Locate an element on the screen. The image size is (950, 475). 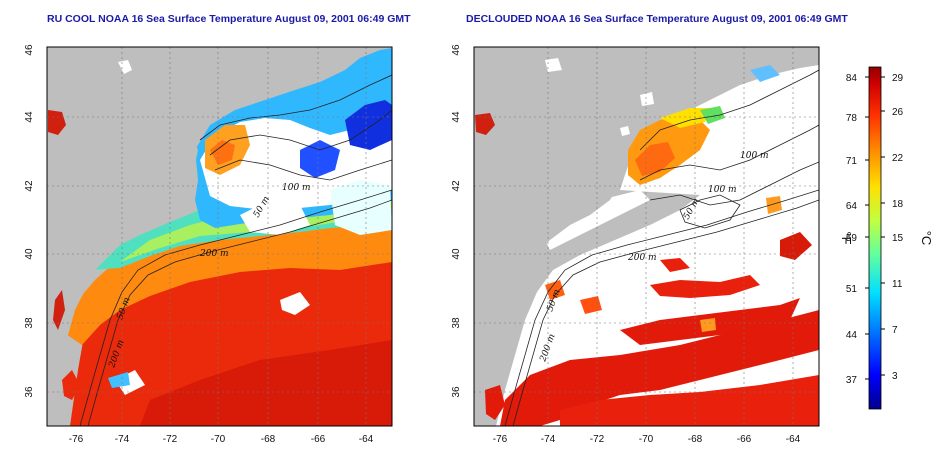
colorbar-c-tick: 11 is located at coordinates (897, 284).